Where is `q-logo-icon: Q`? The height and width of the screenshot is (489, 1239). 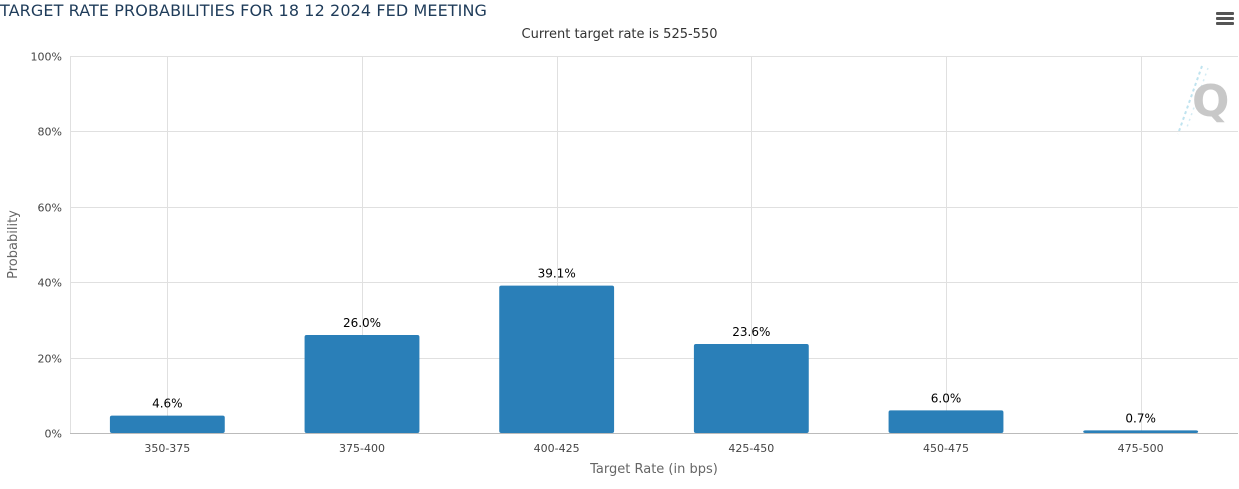
q-logo-icon: Q is located at coordinates (1203, 100).